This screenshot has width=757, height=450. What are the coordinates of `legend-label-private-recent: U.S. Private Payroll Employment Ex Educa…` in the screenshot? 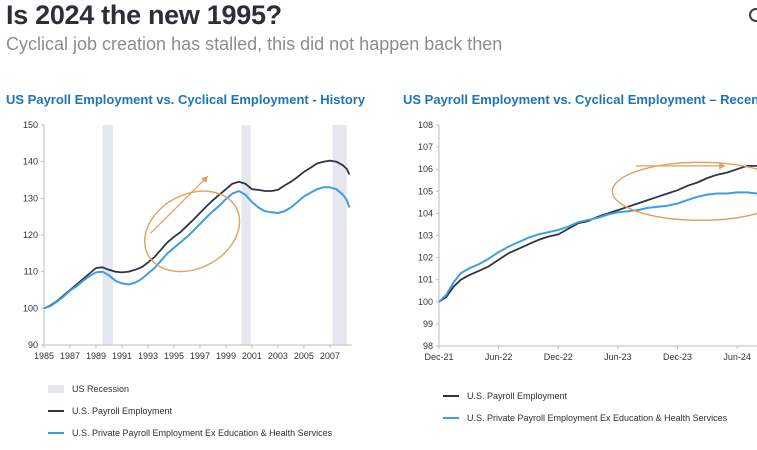 It's located at (597, 418).